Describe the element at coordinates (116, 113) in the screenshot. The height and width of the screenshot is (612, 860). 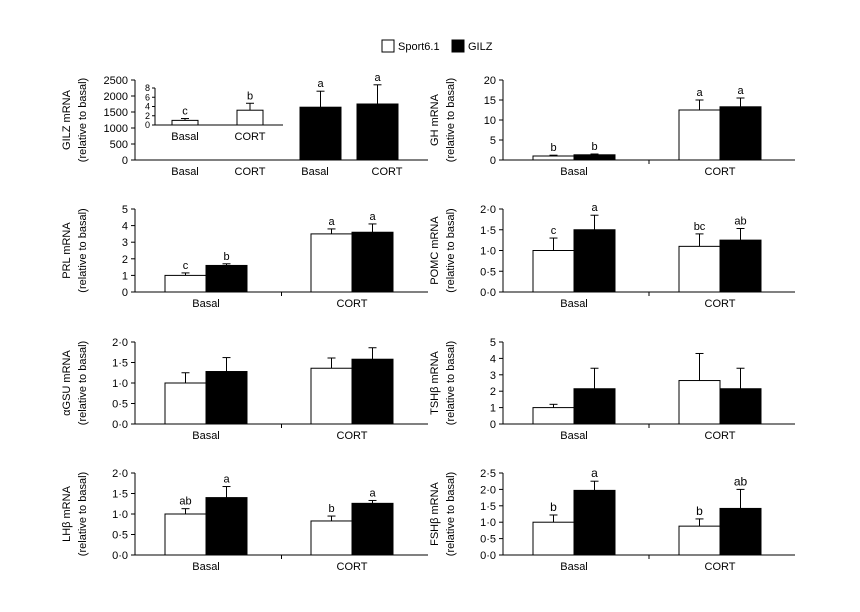
I see `y-tick-label: 1500` at that location.